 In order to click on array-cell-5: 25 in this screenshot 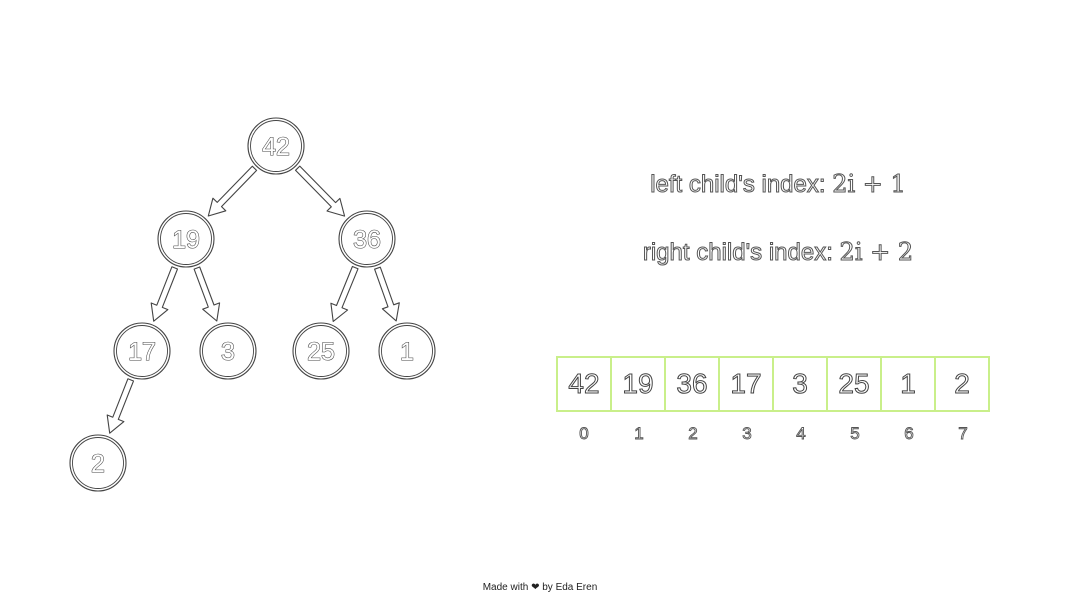, I will do `click(854, 384)`.